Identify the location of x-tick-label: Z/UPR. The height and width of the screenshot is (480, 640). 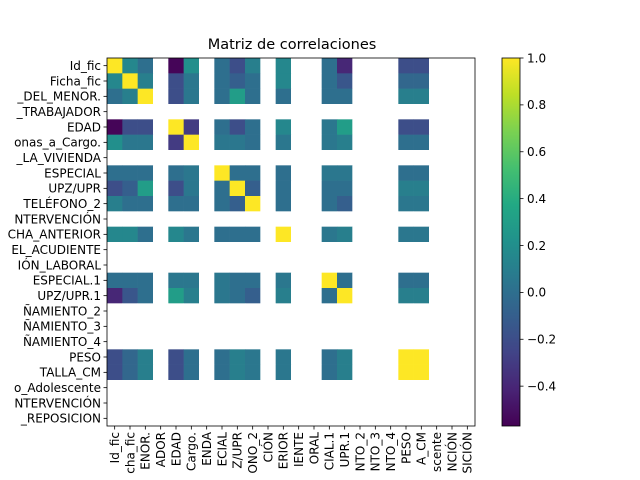
(238, 450).